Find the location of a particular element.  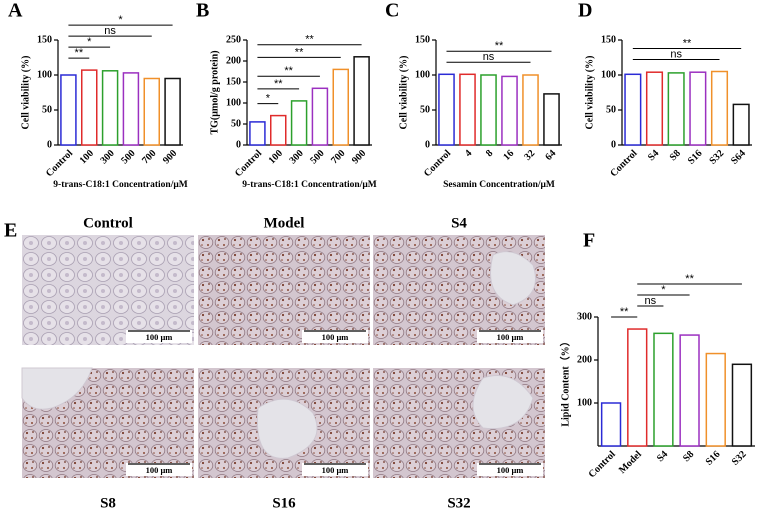

panel-label: A is located at coordinates (15, 11).